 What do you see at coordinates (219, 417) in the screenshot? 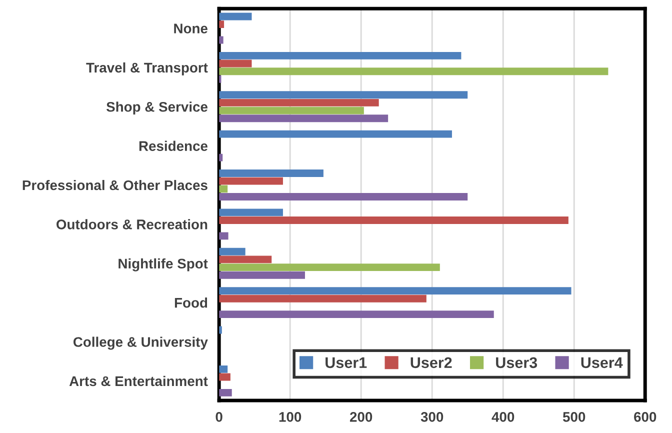
I see `x-tick-label: 0` at bounding box center [219, 417].